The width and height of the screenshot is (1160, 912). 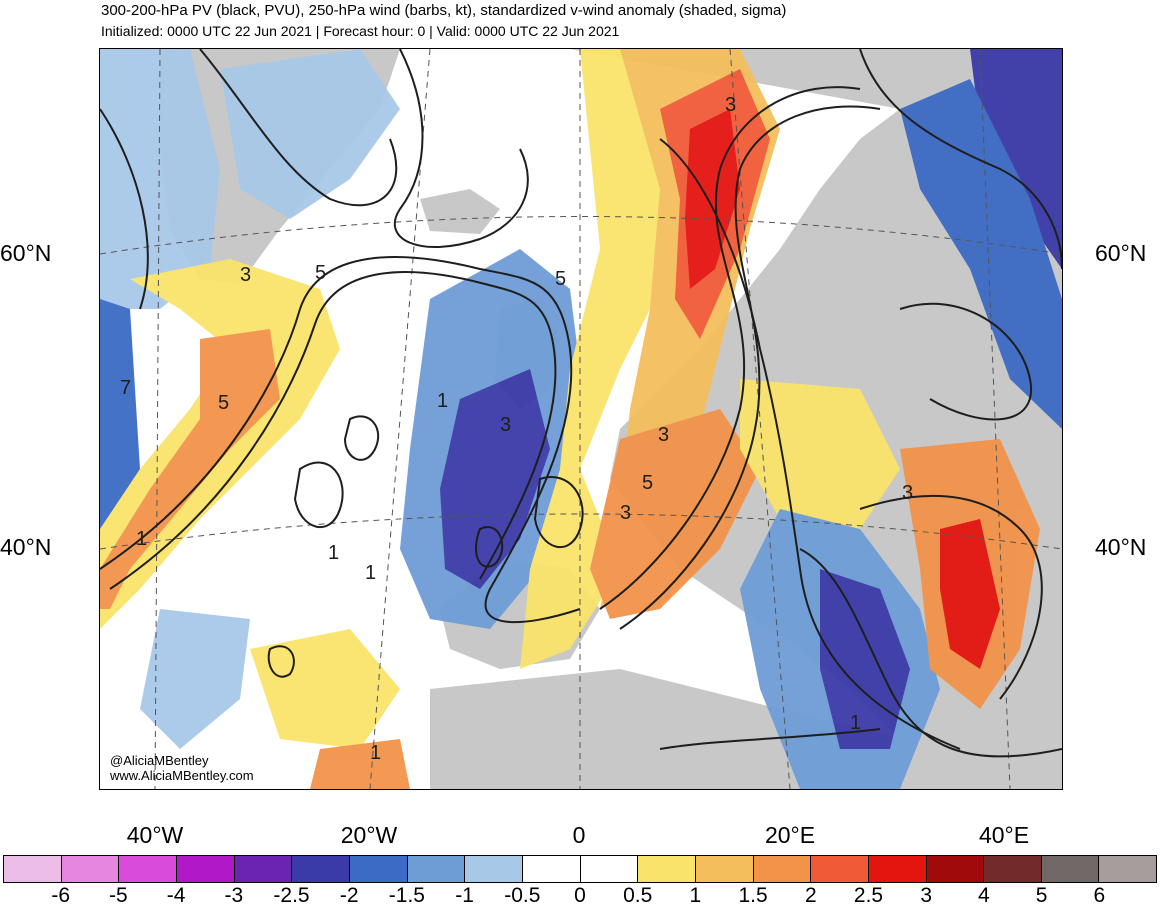 I want to click on shade-orange-europe, so click(x=675, y=514).